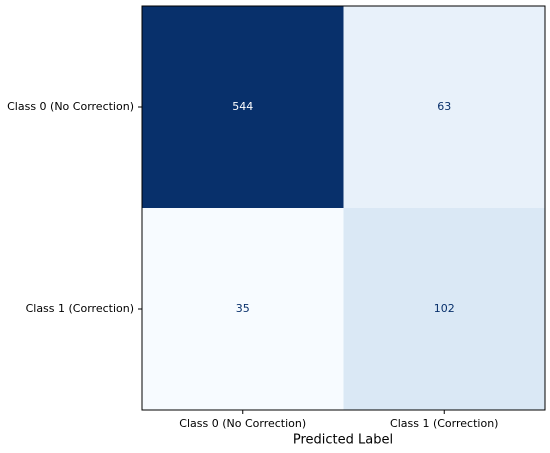 This screenshot has width=550, height=453. Describe the element at coordinates (80, 308) in the screenshot. I see `y-tick-label: Class 1 (Correction)` at that location.